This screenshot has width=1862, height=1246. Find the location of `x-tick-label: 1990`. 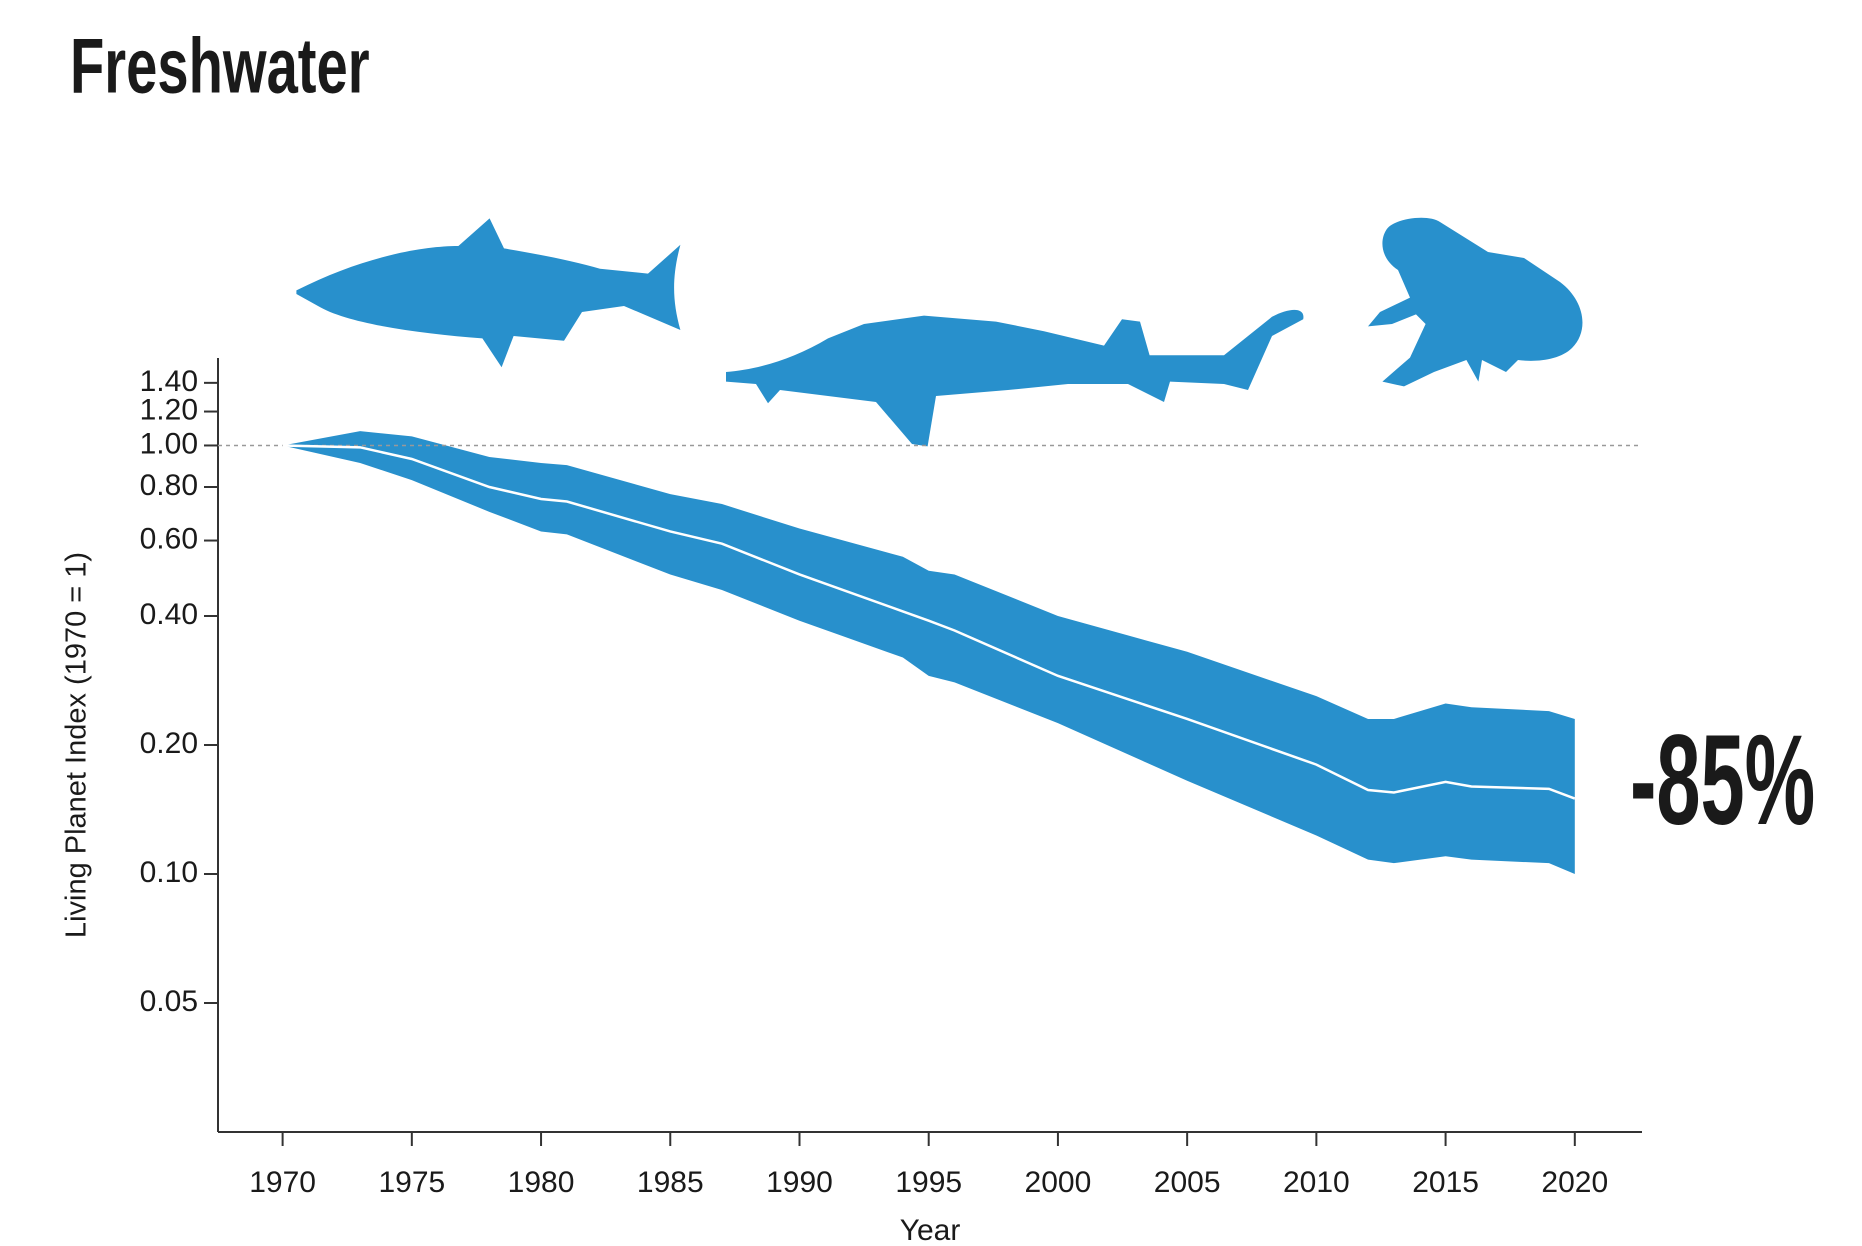

x-tick-label: 1990 is located at coordinates (799, 1182).